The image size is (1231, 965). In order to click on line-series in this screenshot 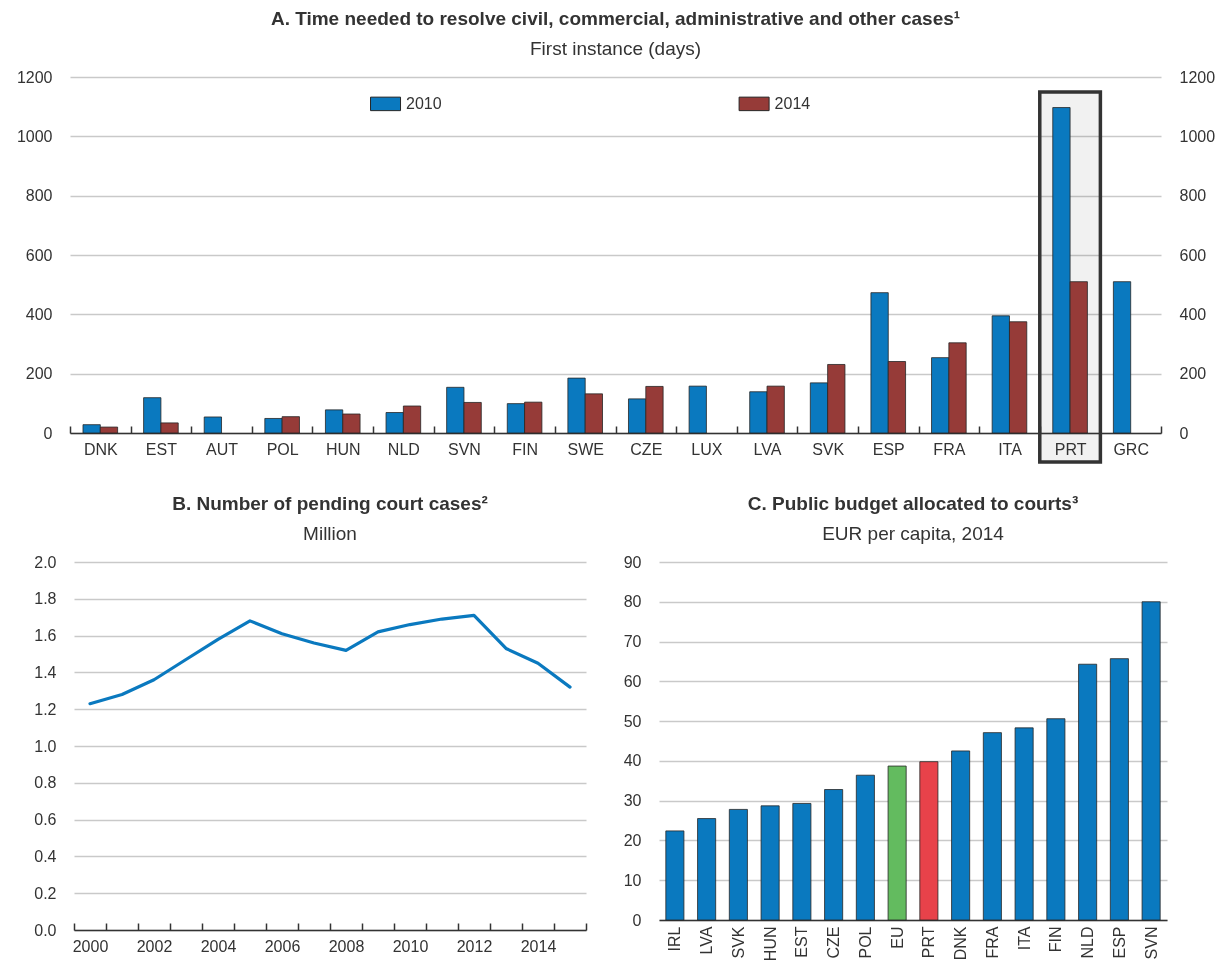, I will do `click(330, 659)`.